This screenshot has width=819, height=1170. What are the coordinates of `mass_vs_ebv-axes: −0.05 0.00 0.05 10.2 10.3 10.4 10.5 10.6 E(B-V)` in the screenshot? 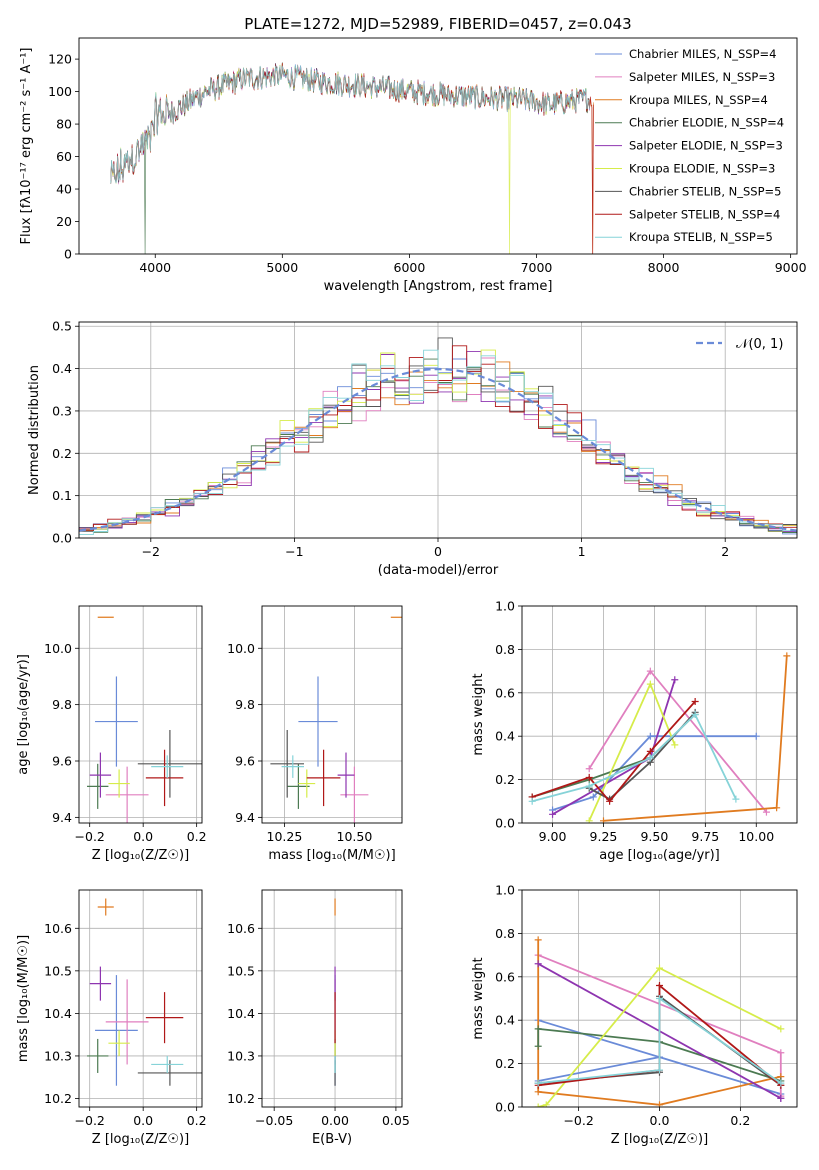 It's located at (318, 1018).